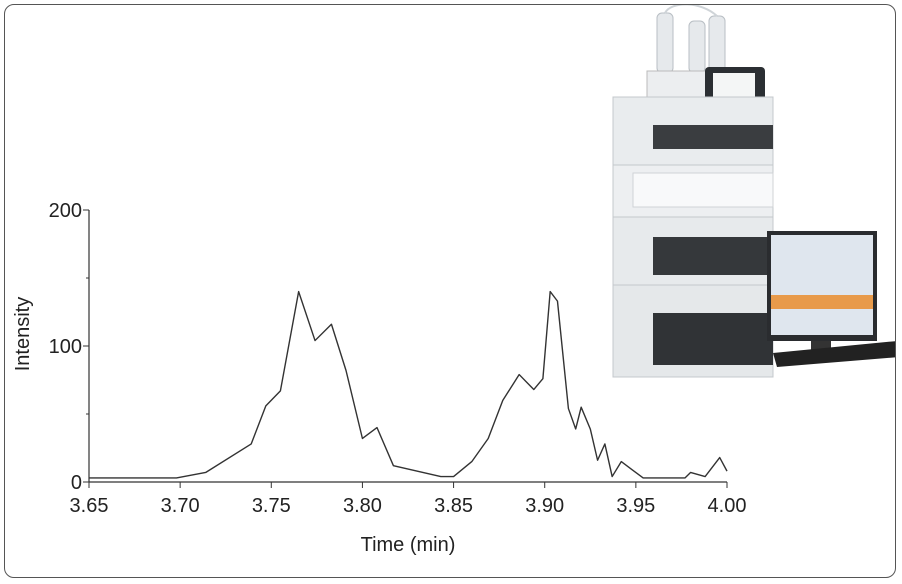 The width and height of the screenshot is (902, 584). Describe the element at coordinates (362, 506) in the screenshot. I see `x-tick-label: 3.80` at that location.